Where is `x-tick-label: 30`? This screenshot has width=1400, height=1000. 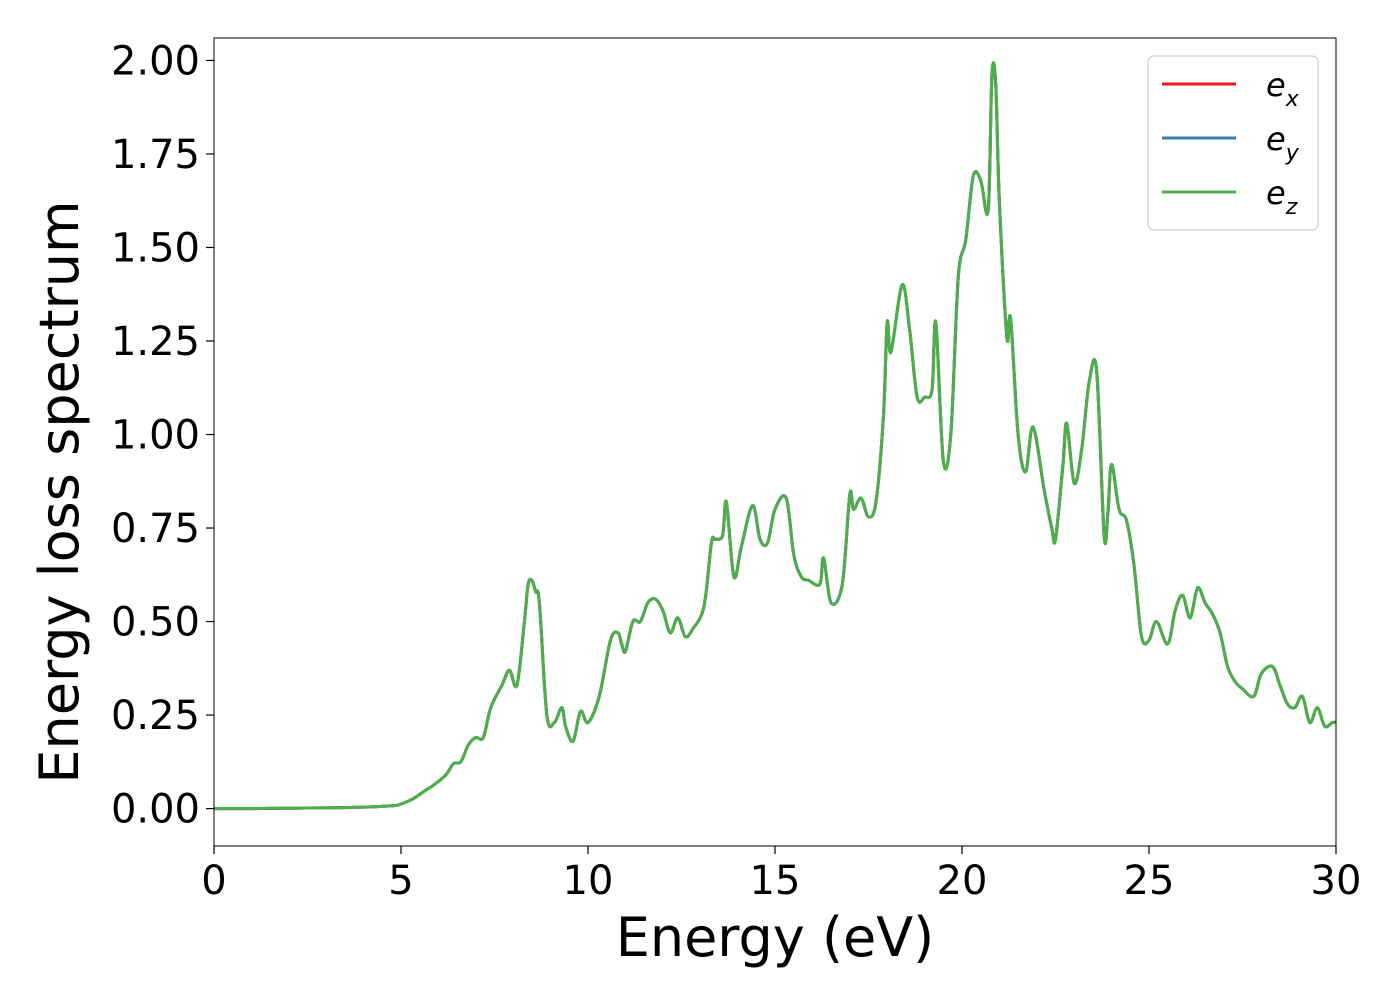 x-tick-label: 30 is located at coordinates (1336, 881).